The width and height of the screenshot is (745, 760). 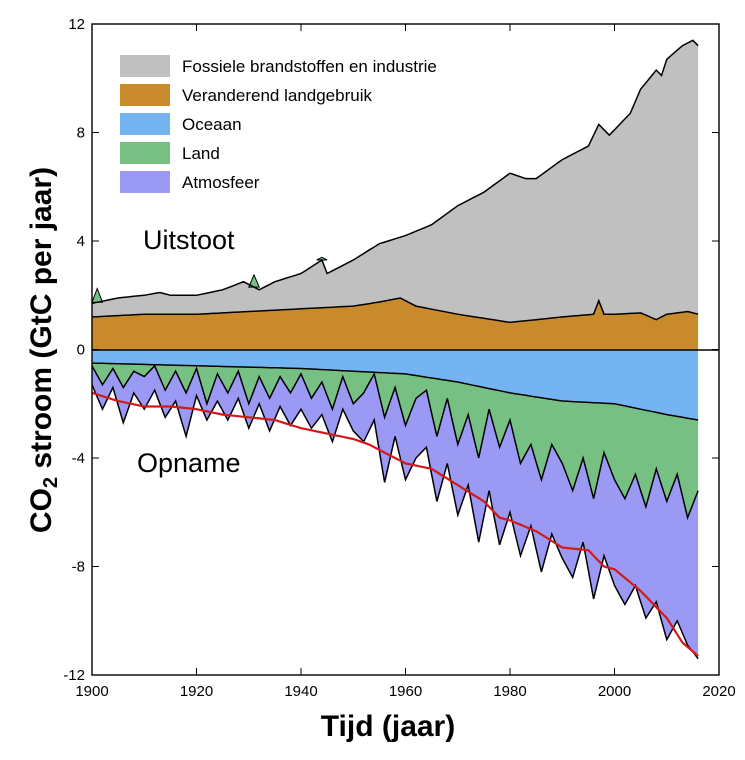 What do you see at coordinates (78, 567) in the screenshot?
I see `y-tick-label--8: -8` at bounding box center [78, 567].